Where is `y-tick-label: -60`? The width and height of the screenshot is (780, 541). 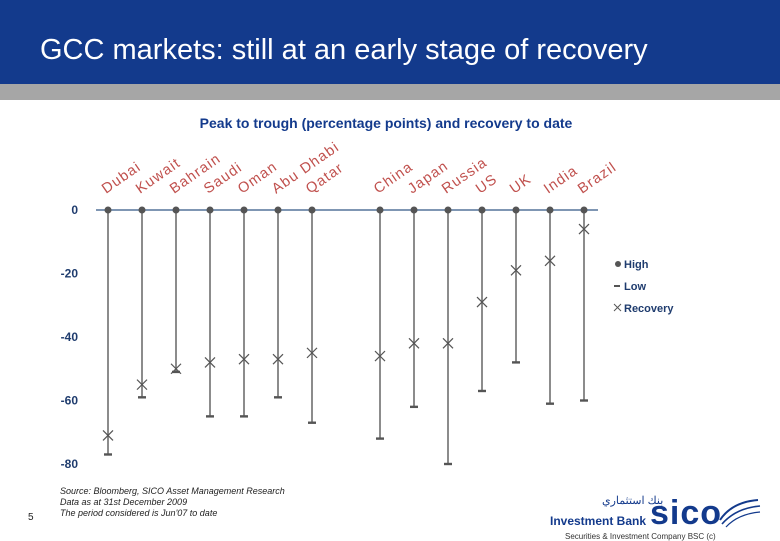 y-tick-label: -60 is located at coordinates (70, 401).